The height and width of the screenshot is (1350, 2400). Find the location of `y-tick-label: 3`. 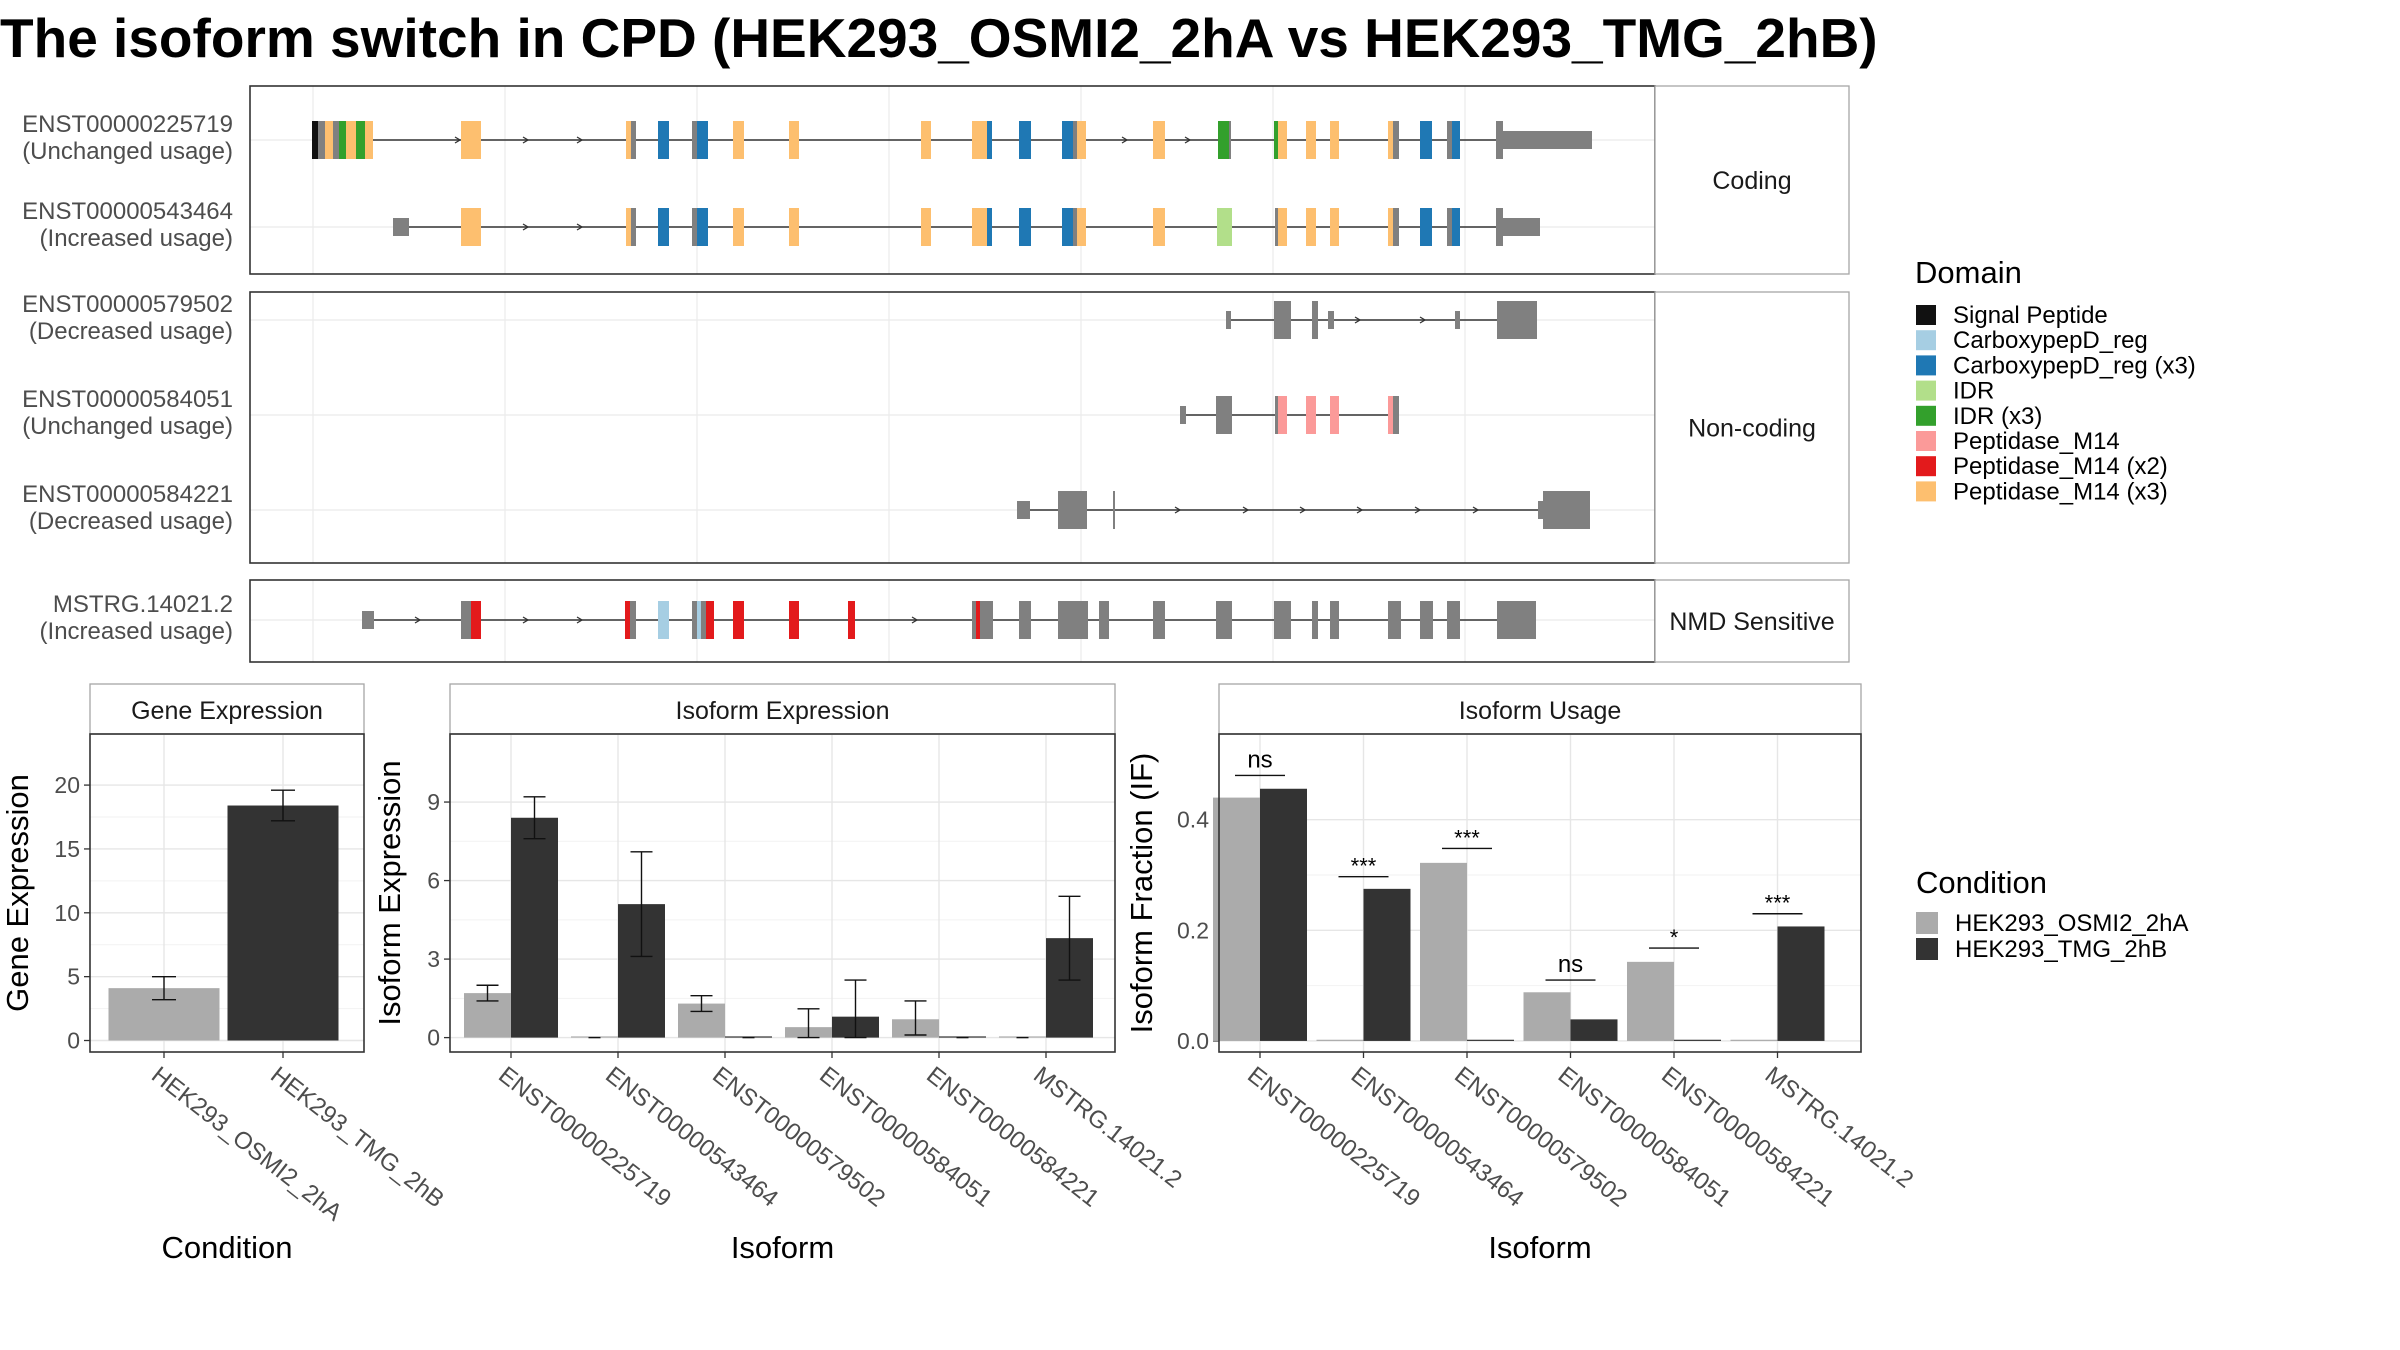

y-tick-label: 3 is located at coordinates (433, 959).